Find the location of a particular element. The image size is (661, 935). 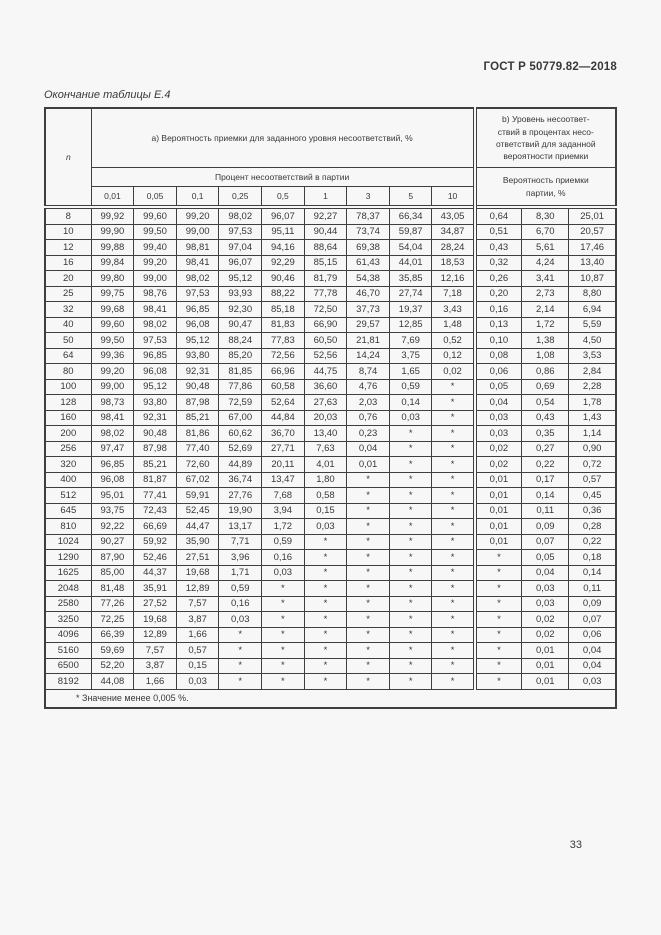

sample-size-cell: 1290 is located at coordinates (68, 557).